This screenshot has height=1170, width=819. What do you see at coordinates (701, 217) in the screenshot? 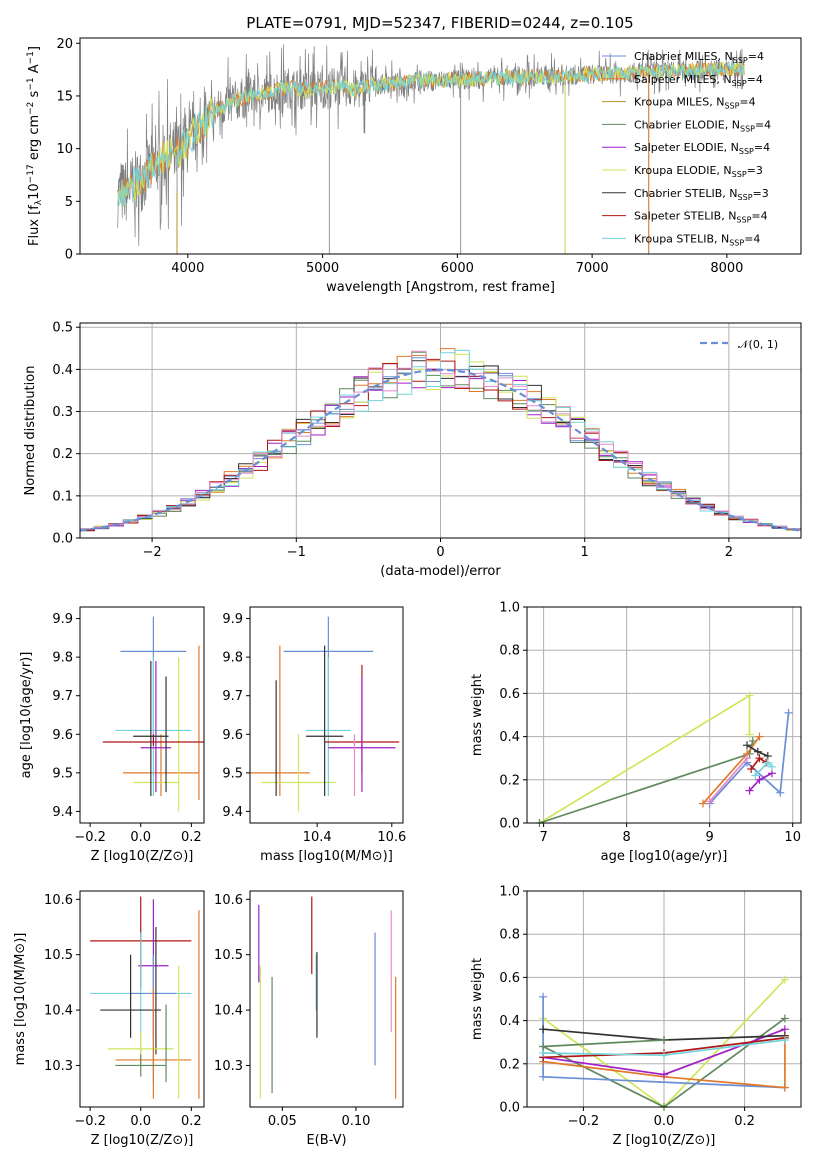
I see `legend-entry-label: Salpeter STELIB, NSSP=4` at bounding box center [701, 217].